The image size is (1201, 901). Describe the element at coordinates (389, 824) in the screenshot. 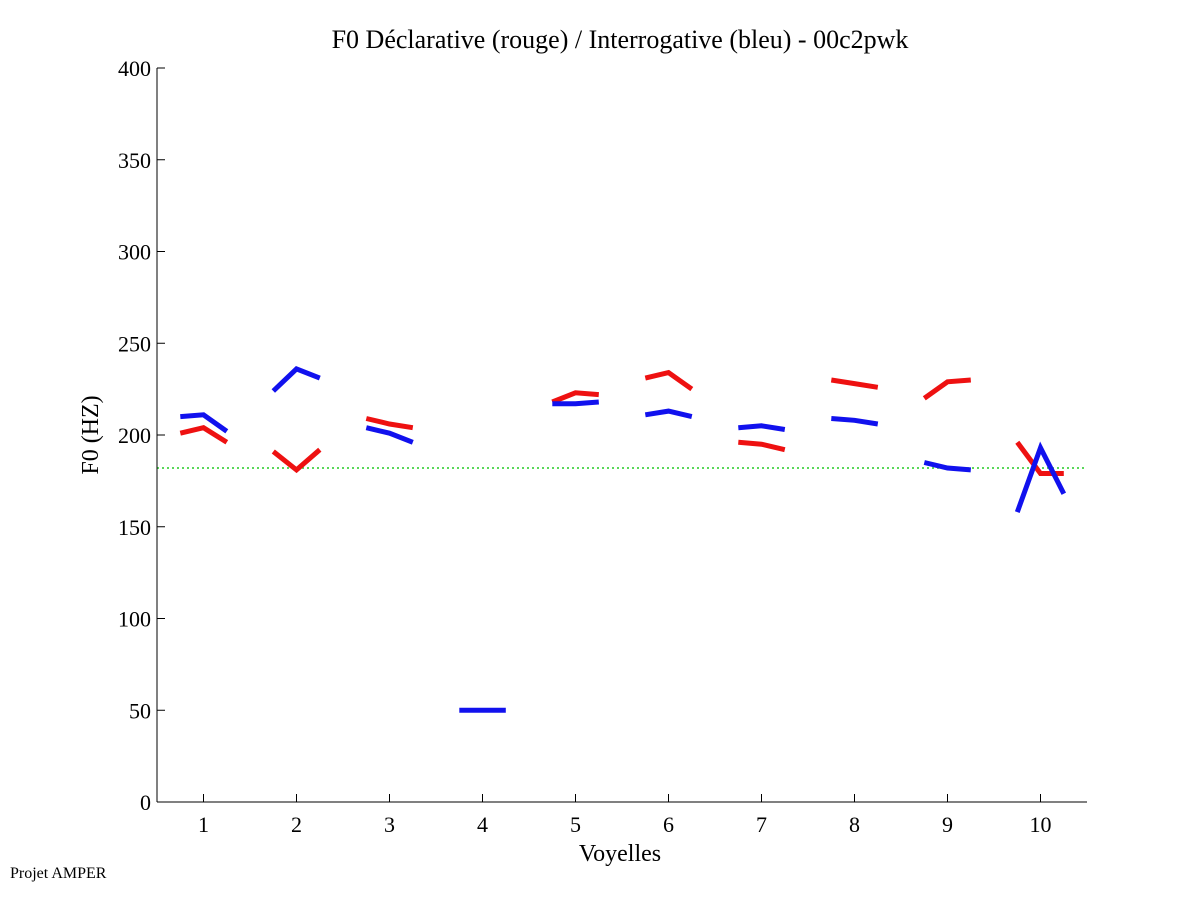

I see `x-tick-label: 3` at that location.